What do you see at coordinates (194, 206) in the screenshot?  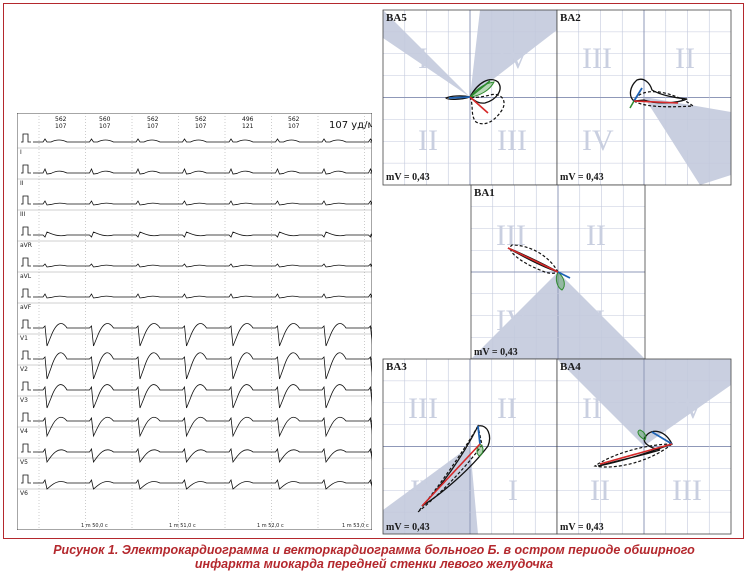 I see `ecg-lead-iii: III` at bounding box center [194, 206].